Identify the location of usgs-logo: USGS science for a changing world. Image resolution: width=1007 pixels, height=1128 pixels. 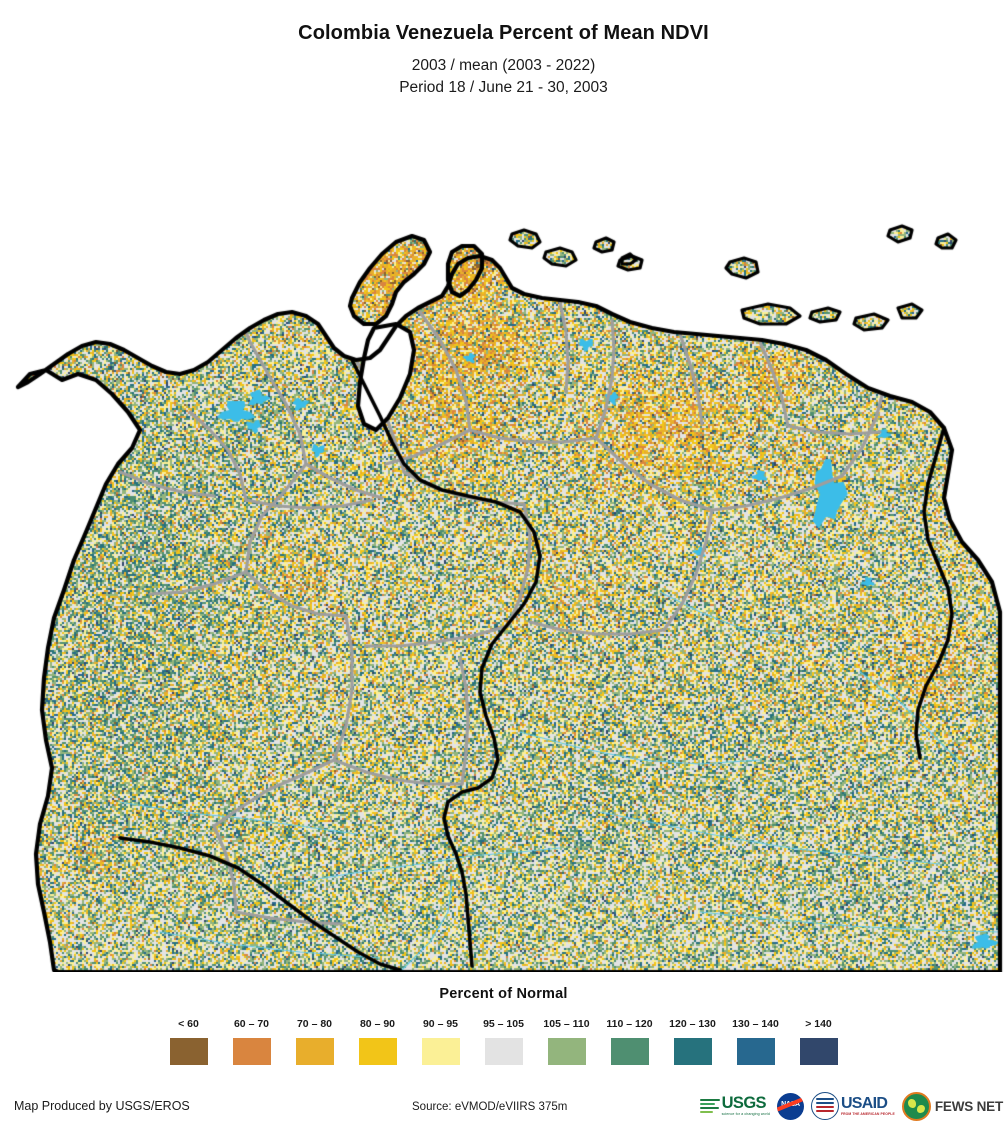
(734, 1106).